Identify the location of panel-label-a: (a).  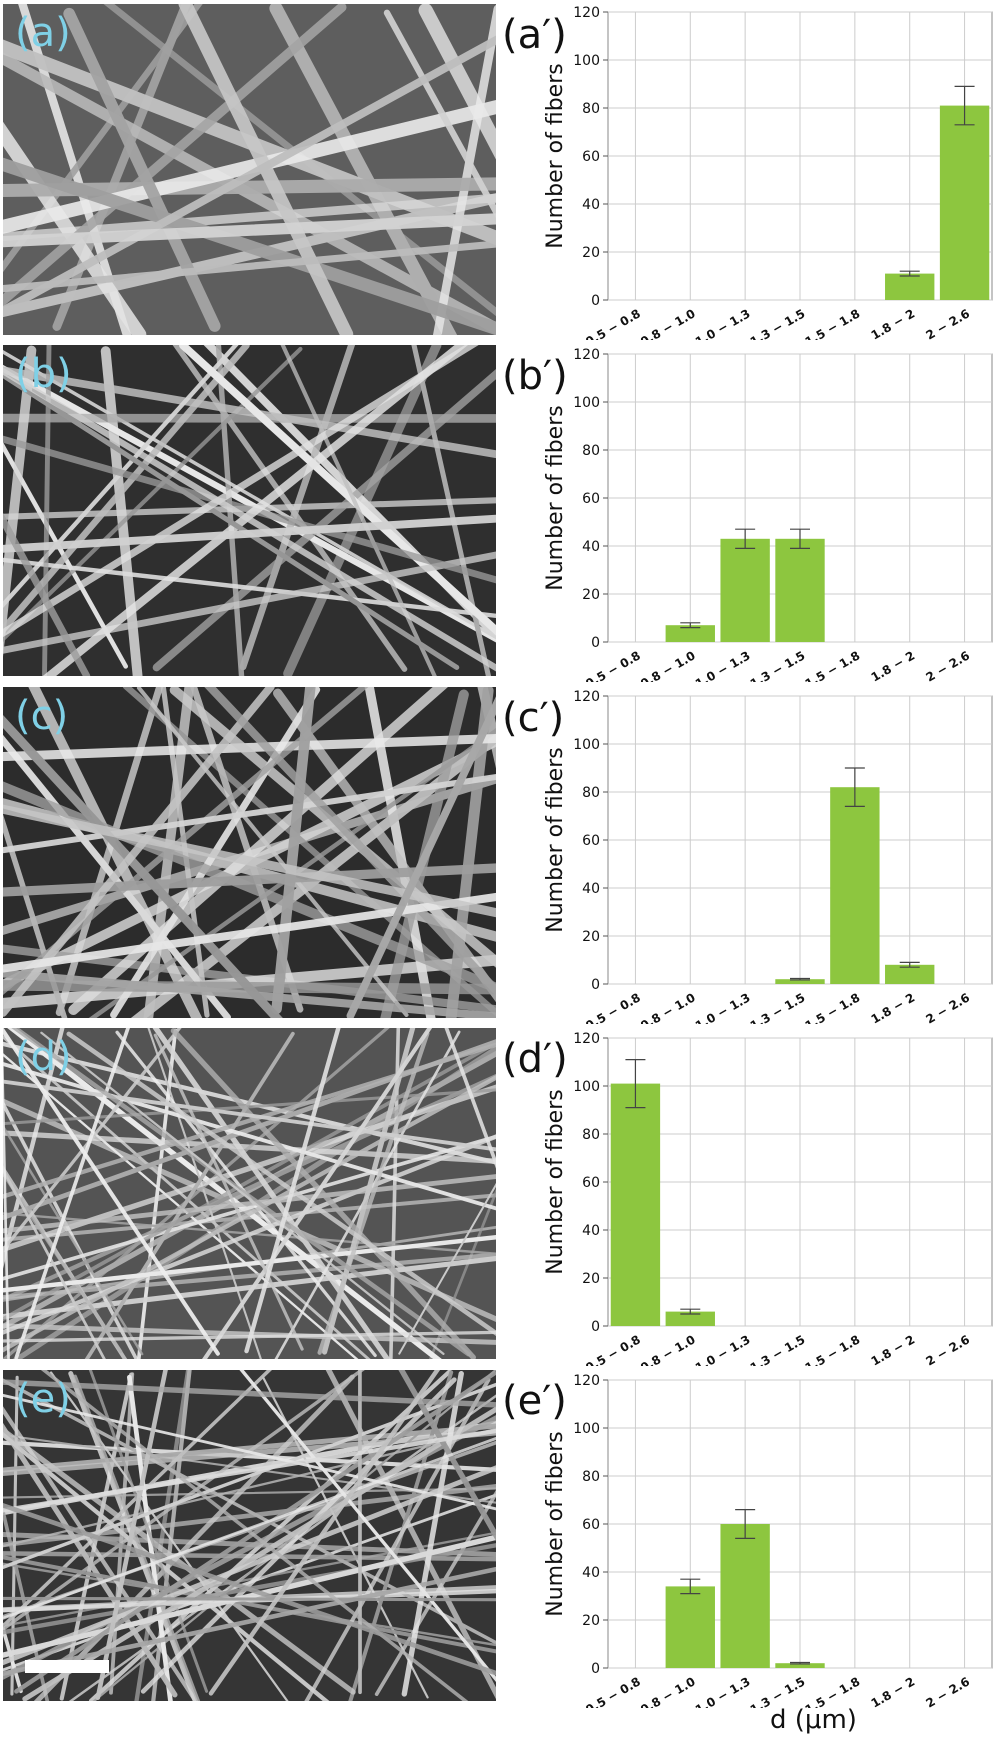
(43, 33).